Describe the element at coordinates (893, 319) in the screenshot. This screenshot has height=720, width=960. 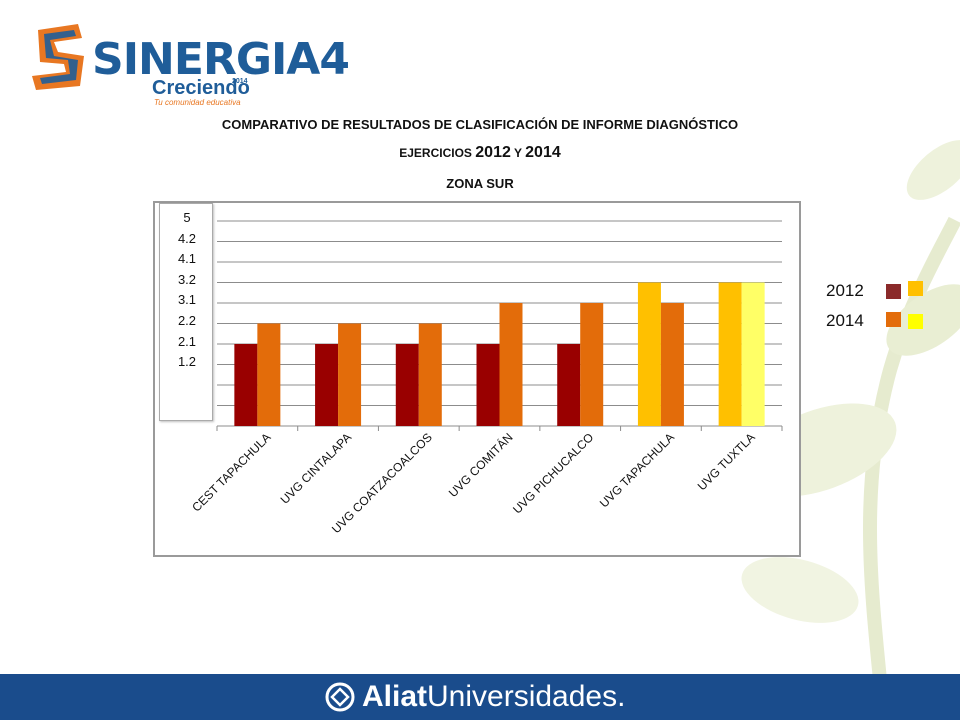
I see `legend-swatch-2014-a` at that location.